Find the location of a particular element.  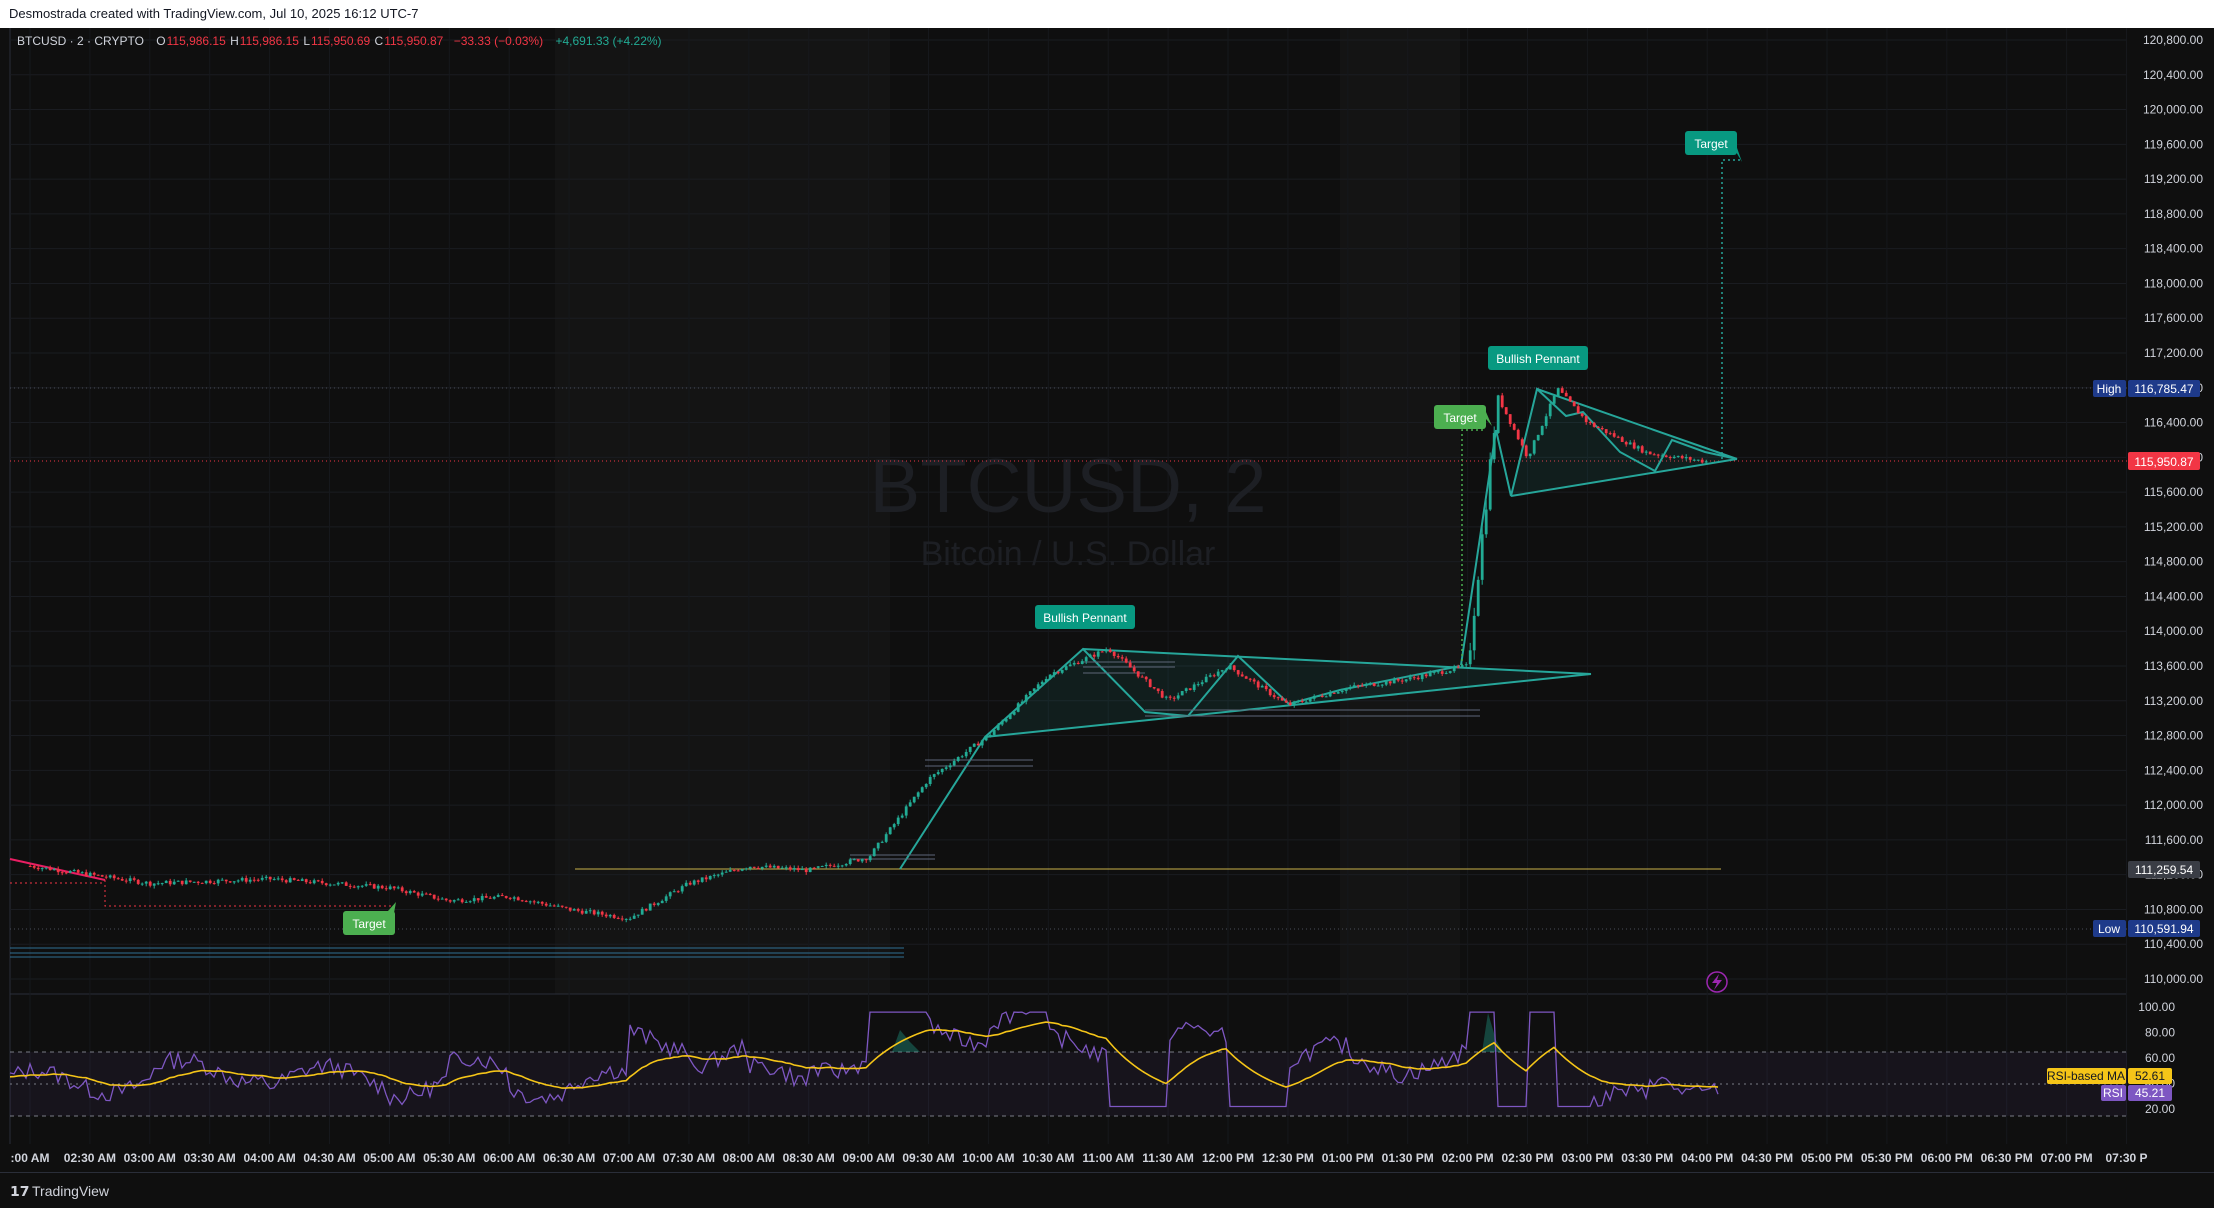

target-label: Target is located at coordinates (369, 918).